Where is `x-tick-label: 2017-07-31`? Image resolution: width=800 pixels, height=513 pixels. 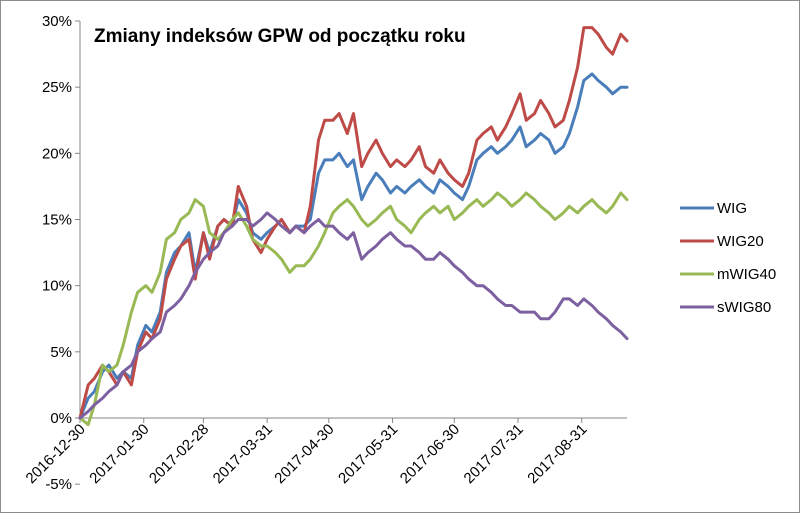 x-tick-label: 2017-07-31 is located at coordinates (494, 454).